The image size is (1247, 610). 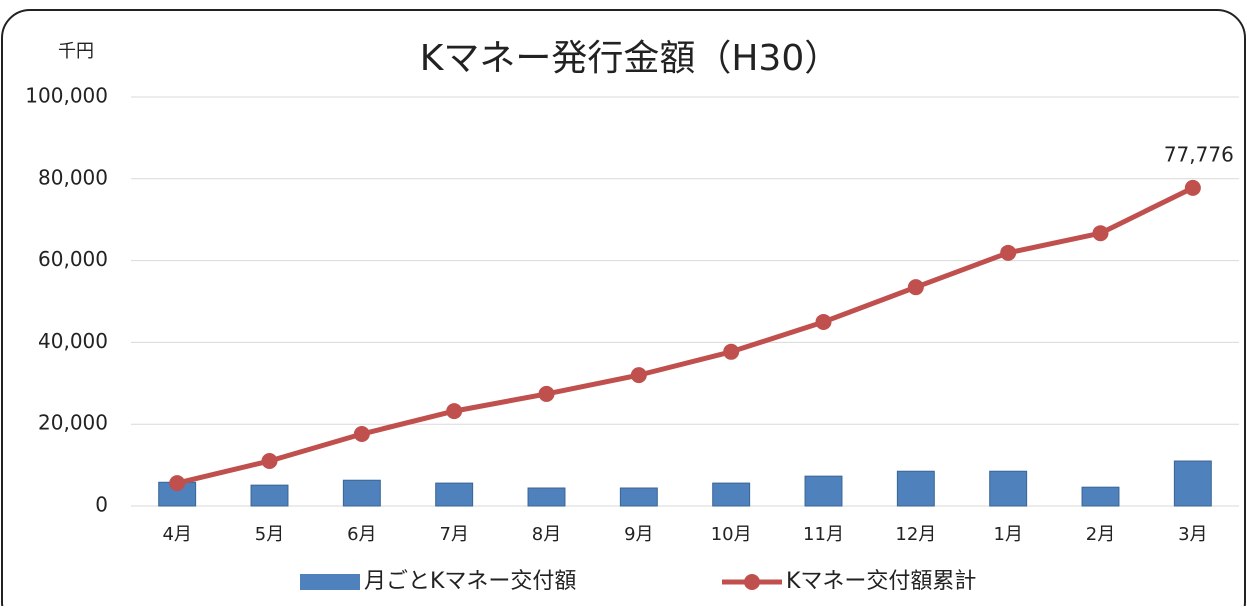 I want to click on chart-title: Kマネー発行金額（H30）, so click(x=630, y=58).